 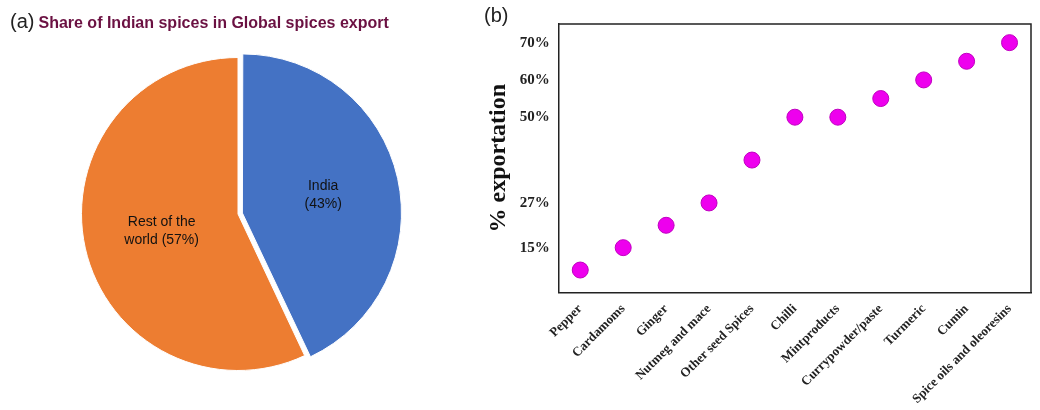 I want to click on y-tick-label: 70%, so click(x=534, y=41).